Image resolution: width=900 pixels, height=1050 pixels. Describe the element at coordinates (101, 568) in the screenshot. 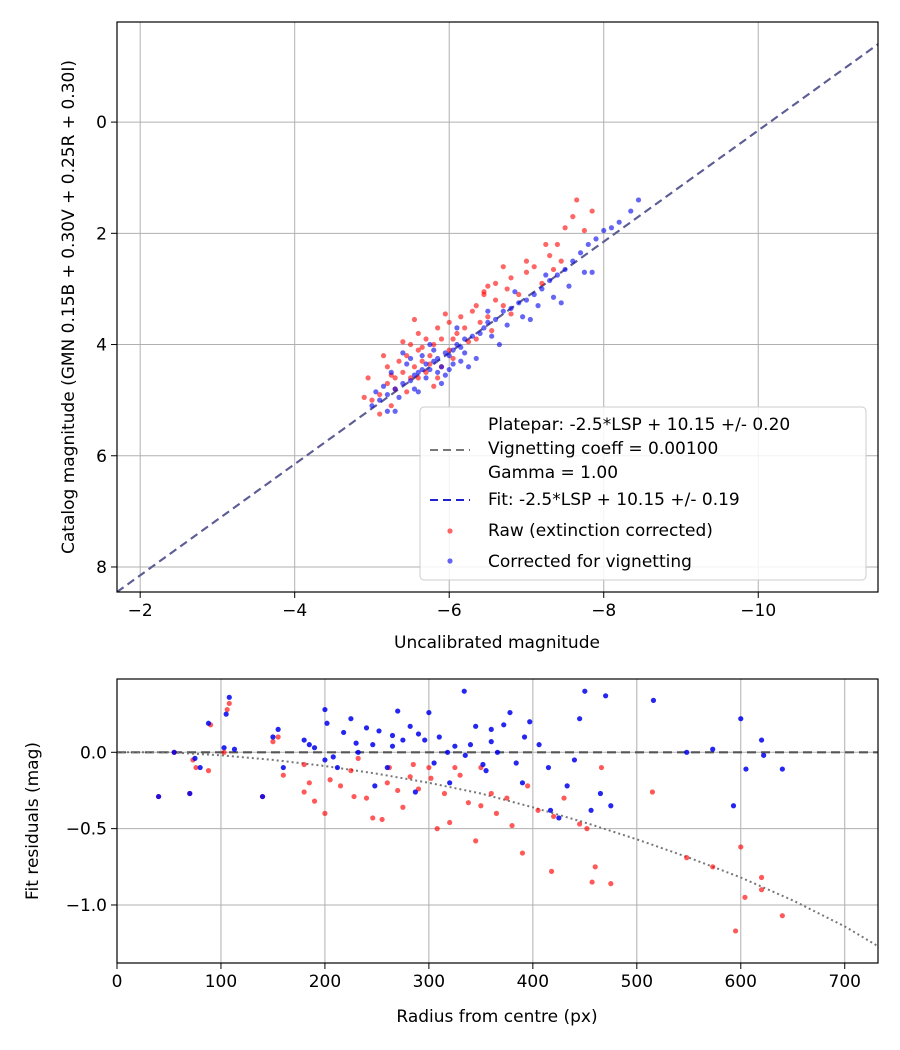

I see `top-y-tick-label: 8` at that location.